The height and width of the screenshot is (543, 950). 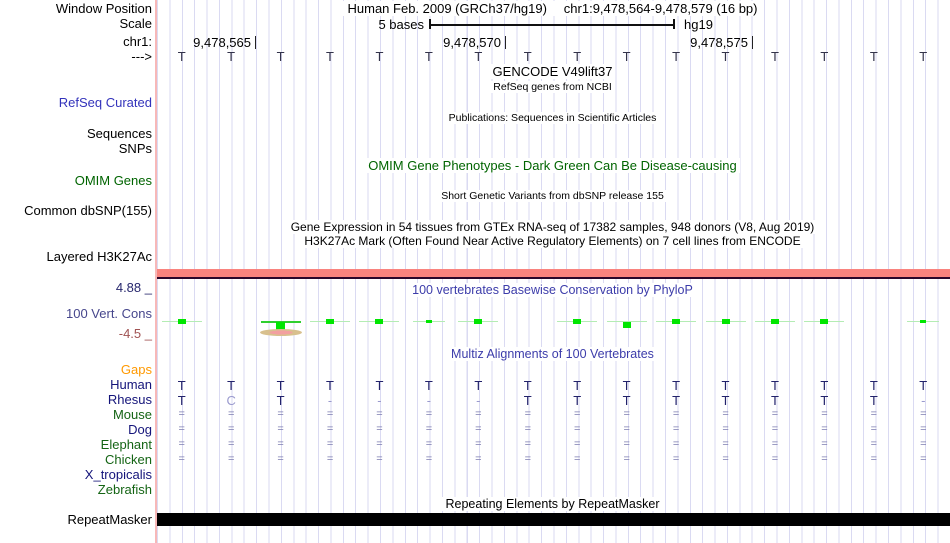 I want to click on window-coordinates: chr1:9,478,564-9,478,579 (16 bp), so click(x=660, y=8).